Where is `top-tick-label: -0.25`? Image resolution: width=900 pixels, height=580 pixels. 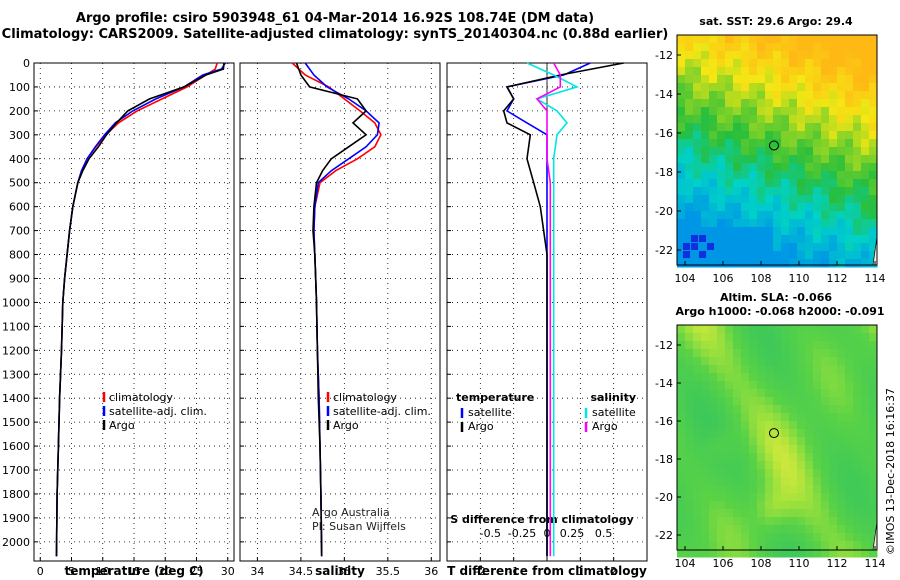
top-tick-label: -0.25 is located at coordinates (522, 533).